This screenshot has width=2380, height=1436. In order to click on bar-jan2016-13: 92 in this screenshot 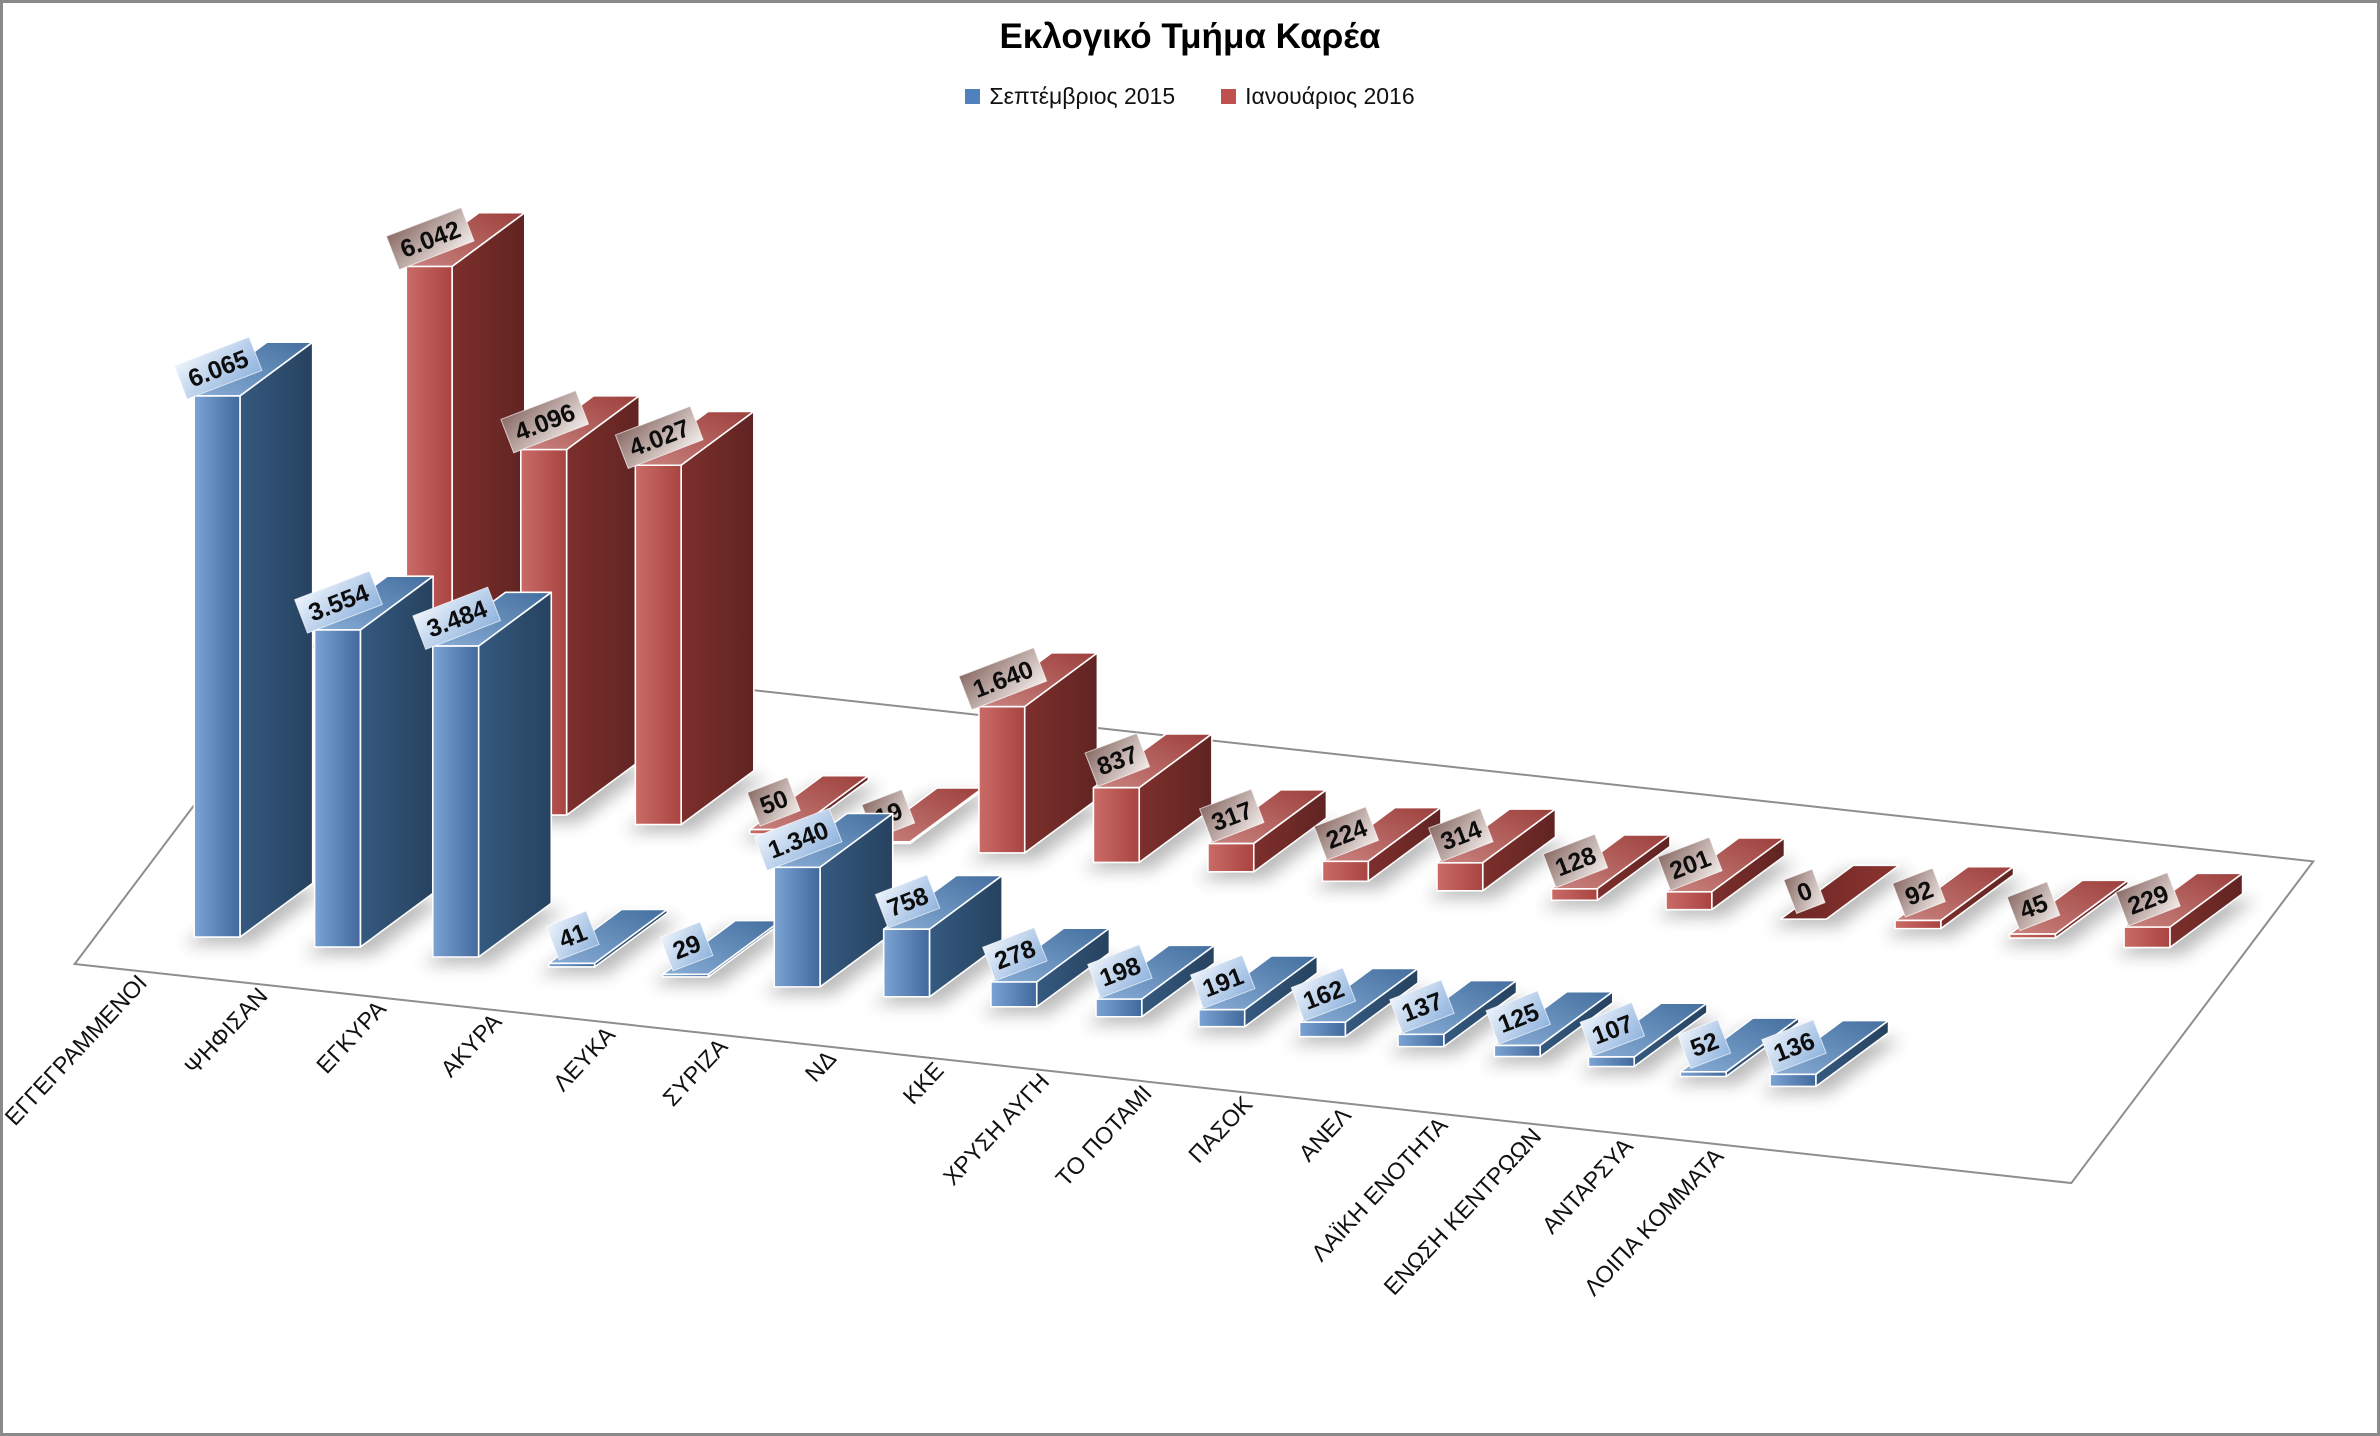, I will do `click(1953, 897)`.